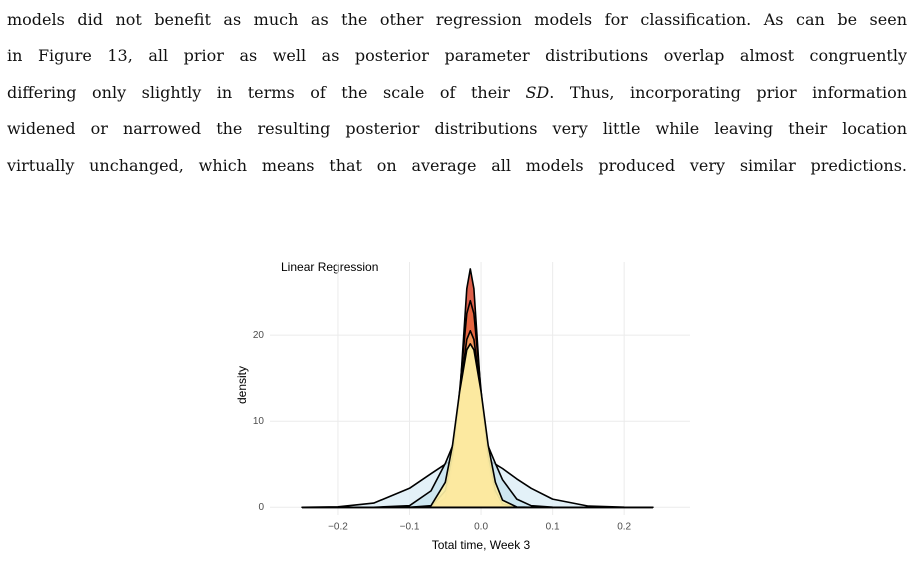 The height and width of the screenshot is (561, 914). I want to click on x-tick-label: 0.2, so click(624, 527).